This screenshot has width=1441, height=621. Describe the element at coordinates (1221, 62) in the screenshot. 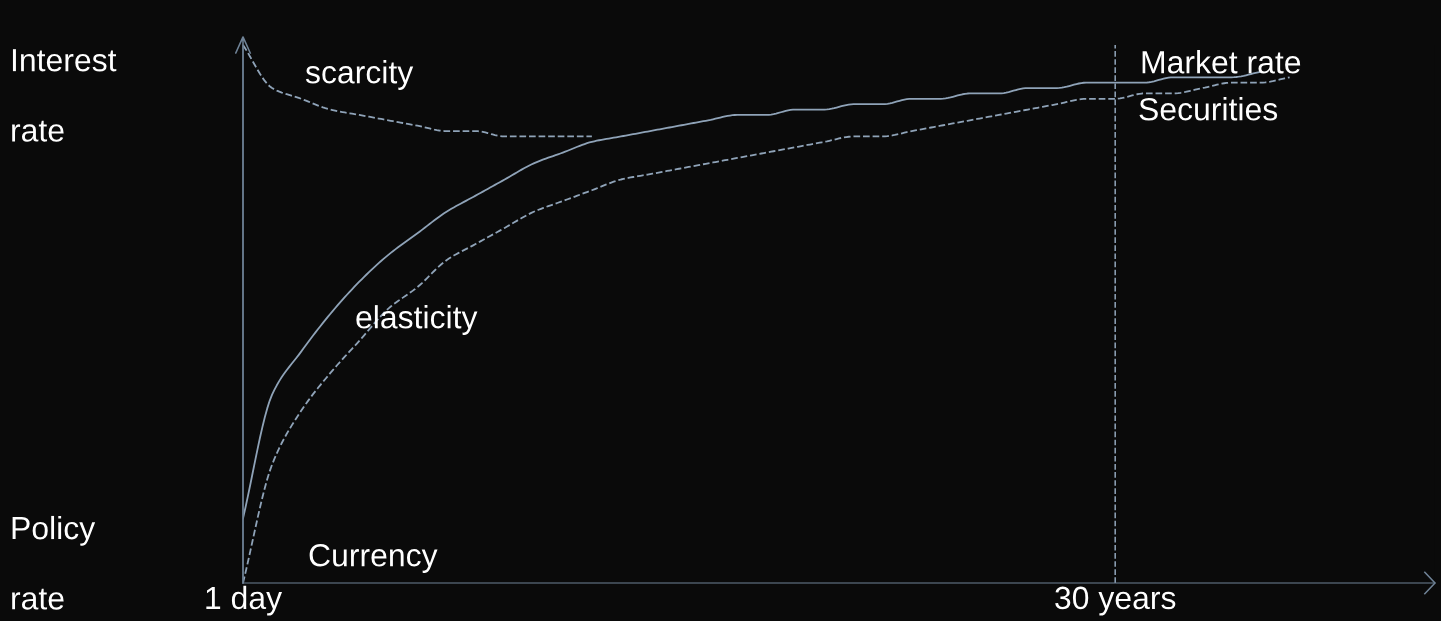

I see `annotation: Market rate` at that location.